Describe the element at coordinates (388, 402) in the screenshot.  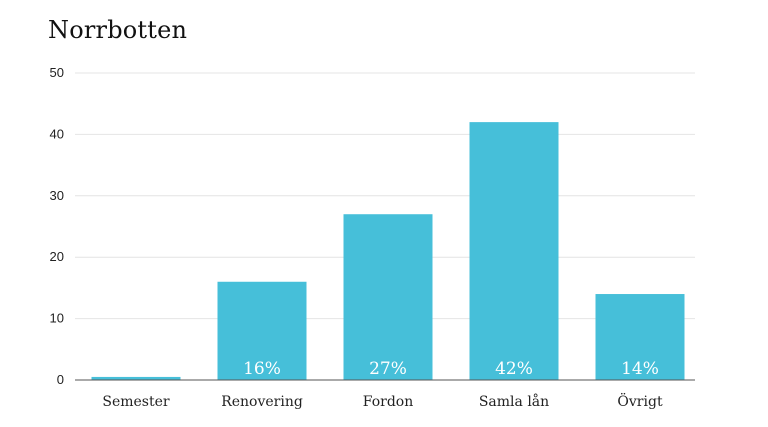
I see `x-category-label: Fordon` at that location.